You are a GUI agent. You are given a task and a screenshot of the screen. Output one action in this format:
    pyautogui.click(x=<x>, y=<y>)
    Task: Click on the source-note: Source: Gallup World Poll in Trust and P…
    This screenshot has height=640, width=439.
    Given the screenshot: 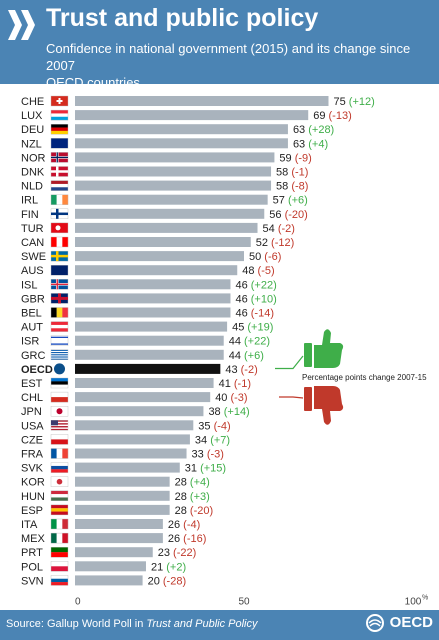 What is the action you would take?
    pyautogui.click(x=132, y=624)
    